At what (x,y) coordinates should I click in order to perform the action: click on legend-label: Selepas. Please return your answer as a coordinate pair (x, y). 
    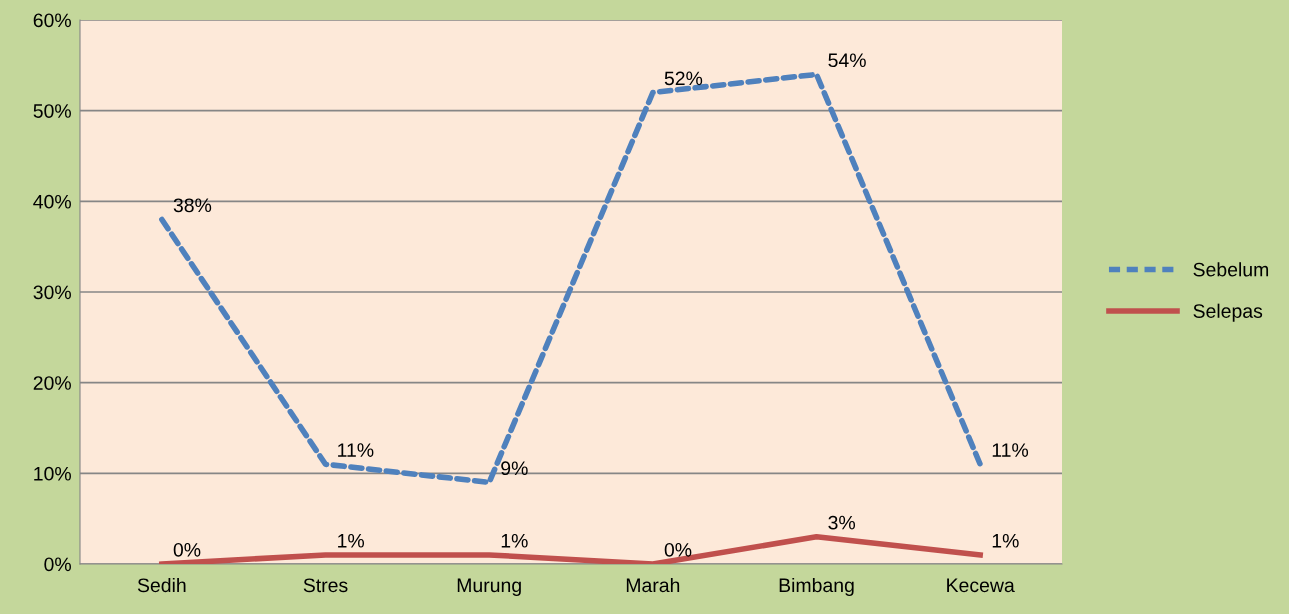
    Looking at the image, I should click on (1228, 312).